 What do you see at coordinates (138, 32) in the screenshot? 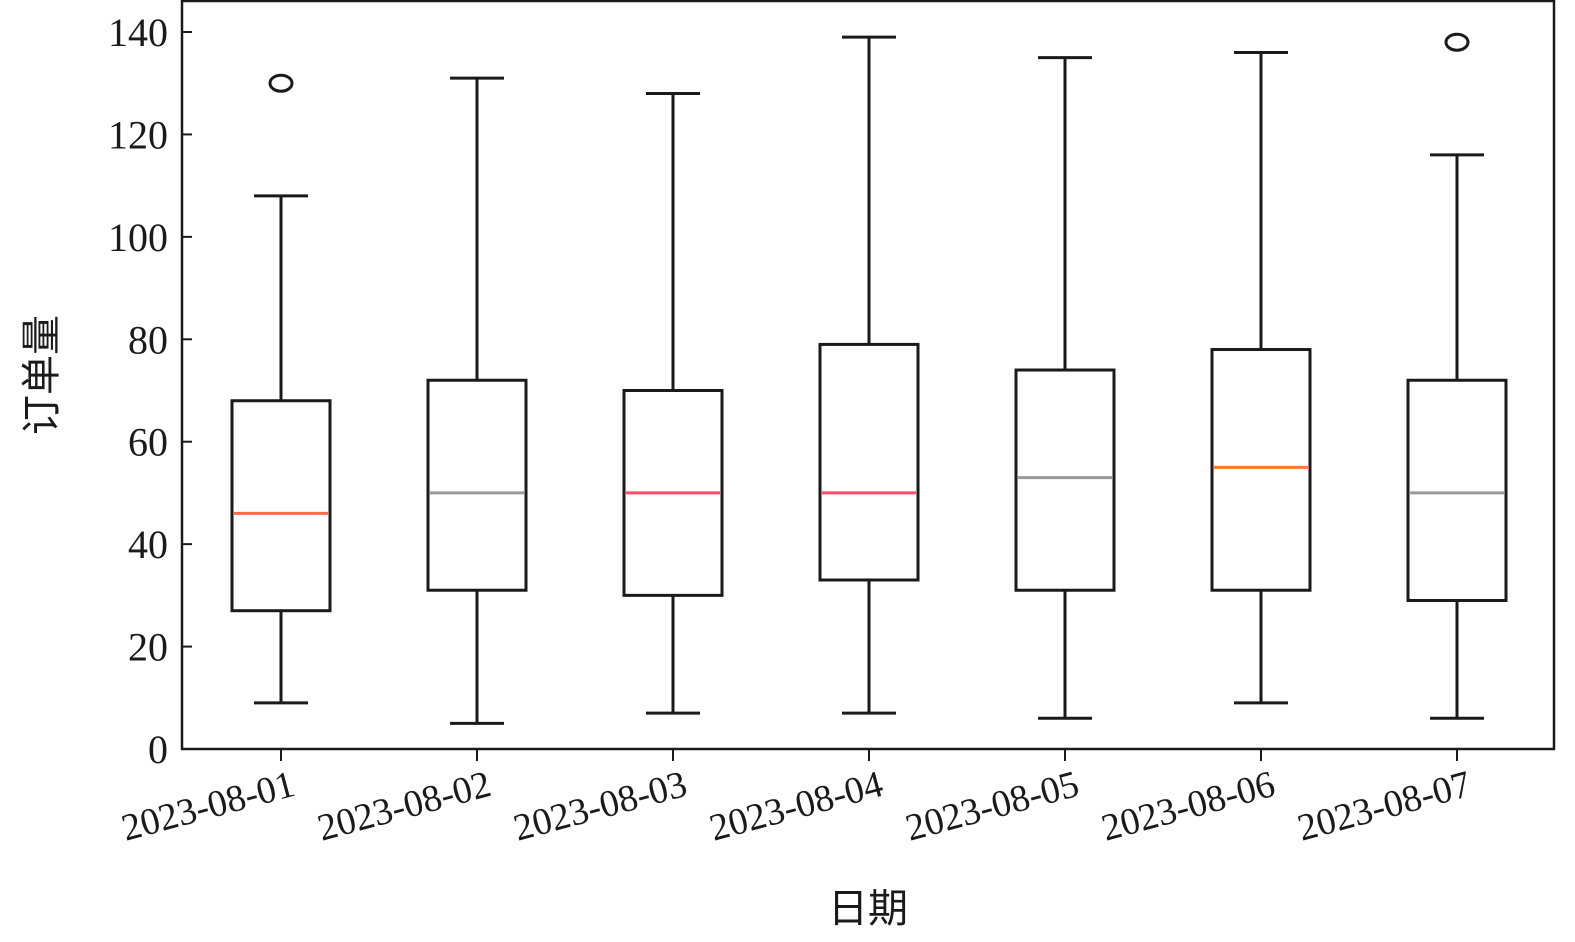
I see `y-tick-label: 140` at bounding box center [138, 32].